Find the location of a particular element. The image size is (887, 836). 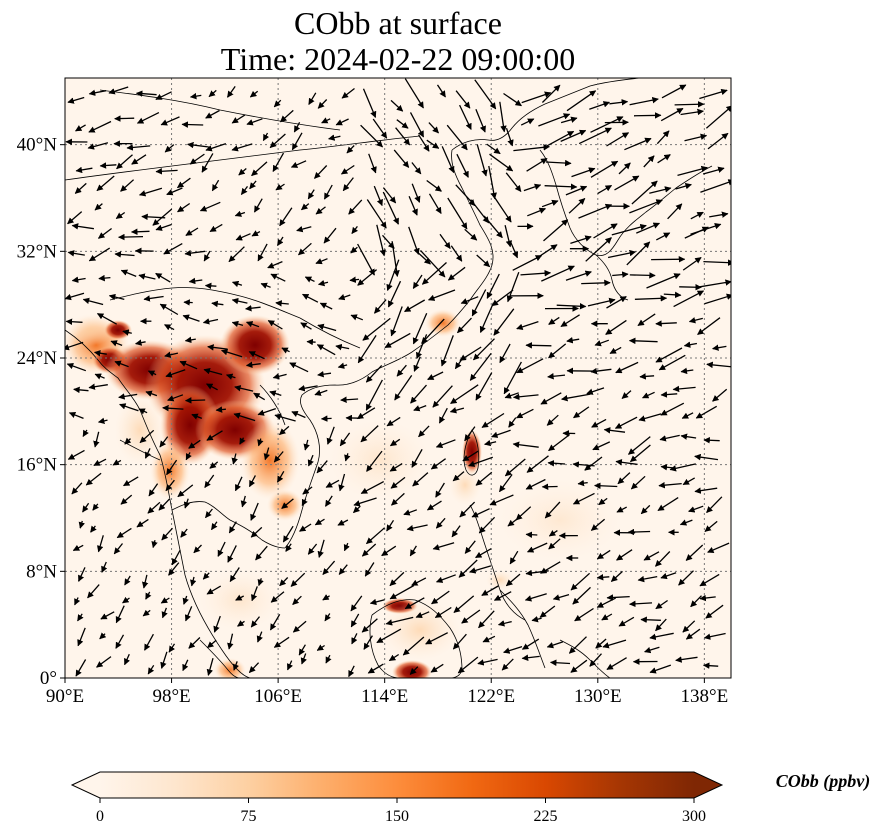

lat-tick-label: 32°N is located at coordinates (37, 251).